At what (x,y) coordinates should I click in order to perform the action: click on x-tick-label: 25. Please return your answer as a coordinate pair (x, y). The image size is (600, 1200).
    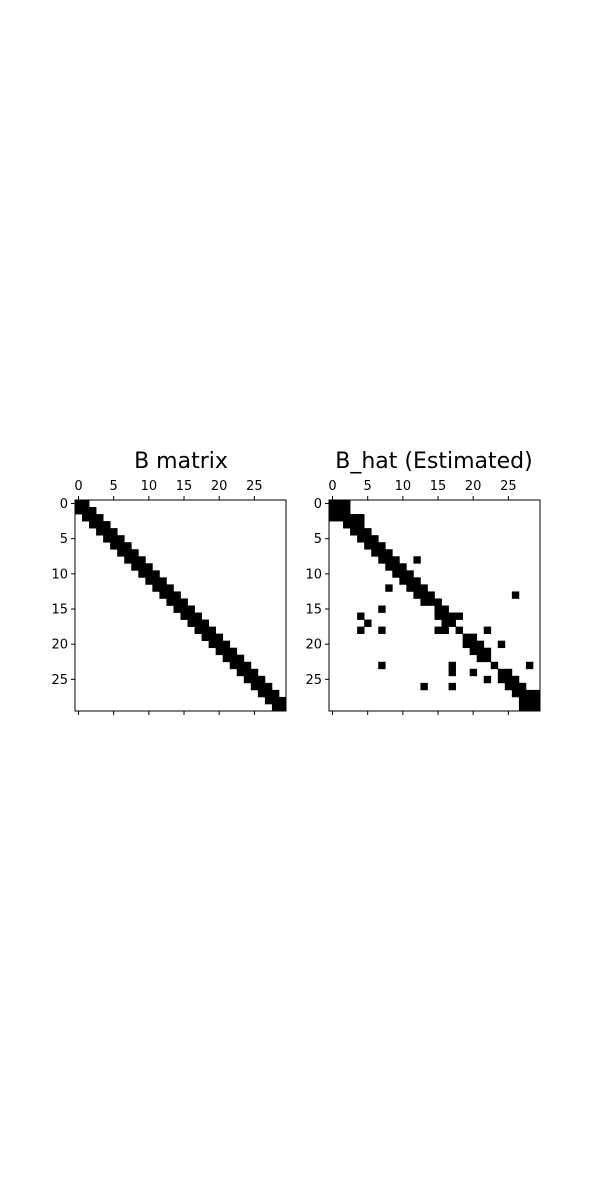
    Looking at the image, I should click on (508, 486).